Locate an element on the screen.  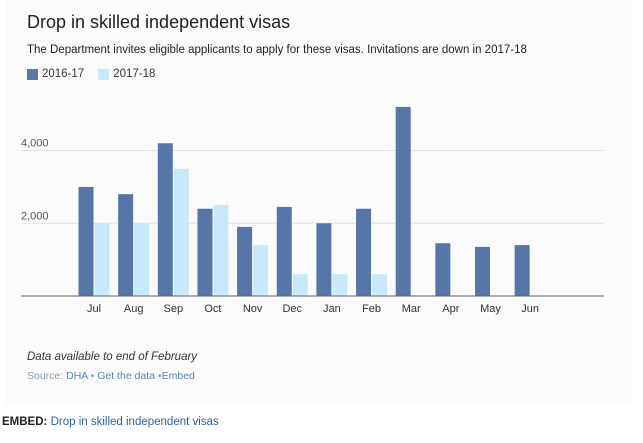
y-tick-label-4000: 4,000 is located at coordinates (35, 144).